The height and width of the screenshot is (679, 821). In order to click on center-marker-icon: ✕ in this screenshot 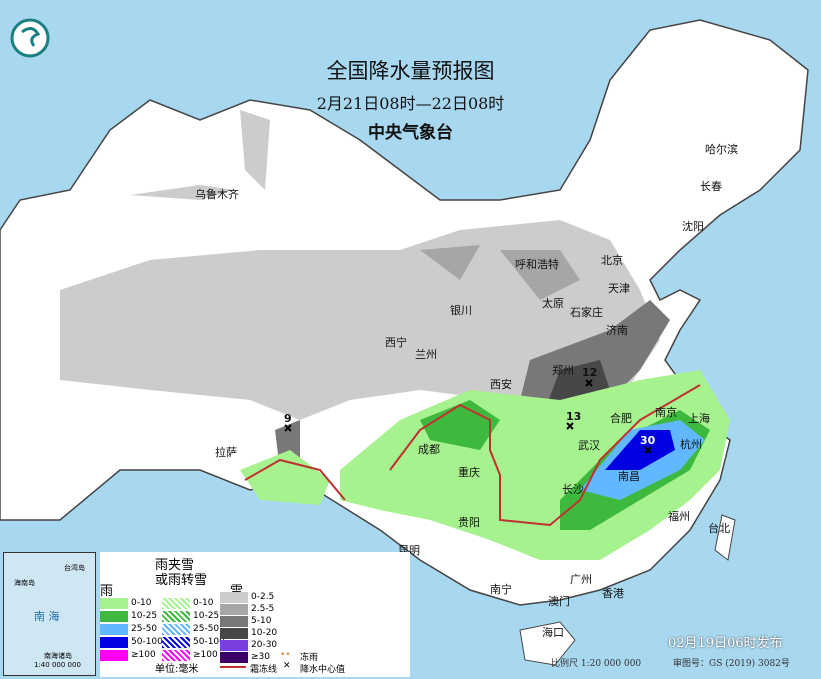, I will do `click(287, 666)`.